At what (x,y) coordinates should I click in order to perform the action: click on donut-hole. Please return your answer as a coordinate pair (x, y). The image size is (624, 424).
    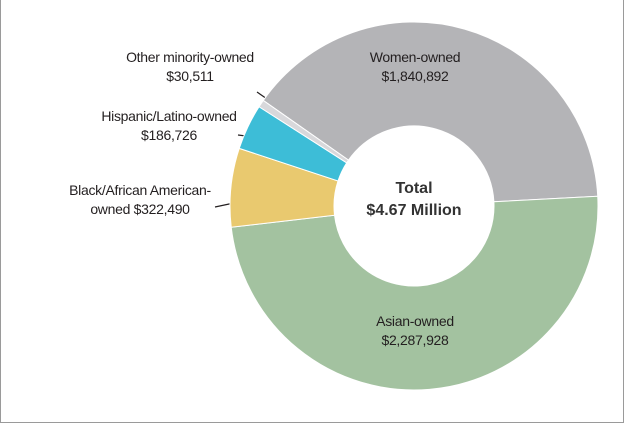
    Looking at the image, I should click on (414, 206).